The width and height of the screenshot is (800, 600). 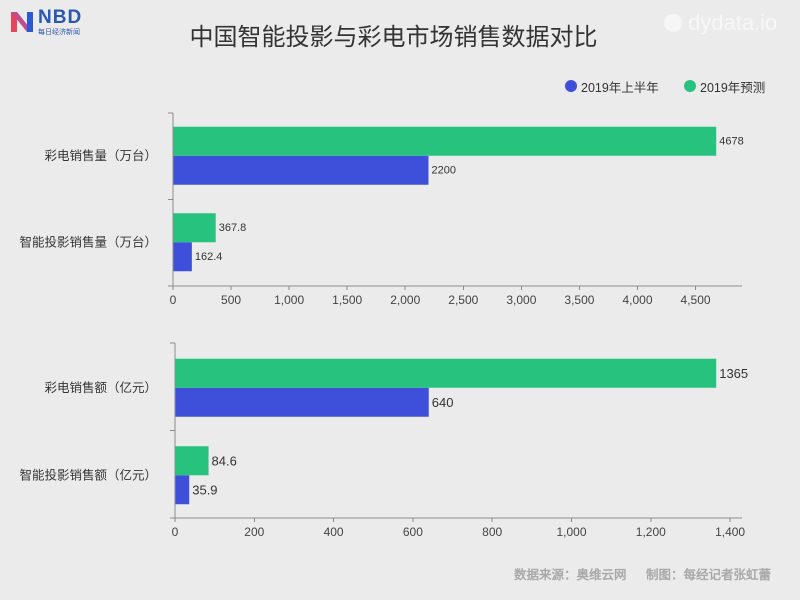 I want to click on x-tick-label: 4,000, so click(x=637, y=300).